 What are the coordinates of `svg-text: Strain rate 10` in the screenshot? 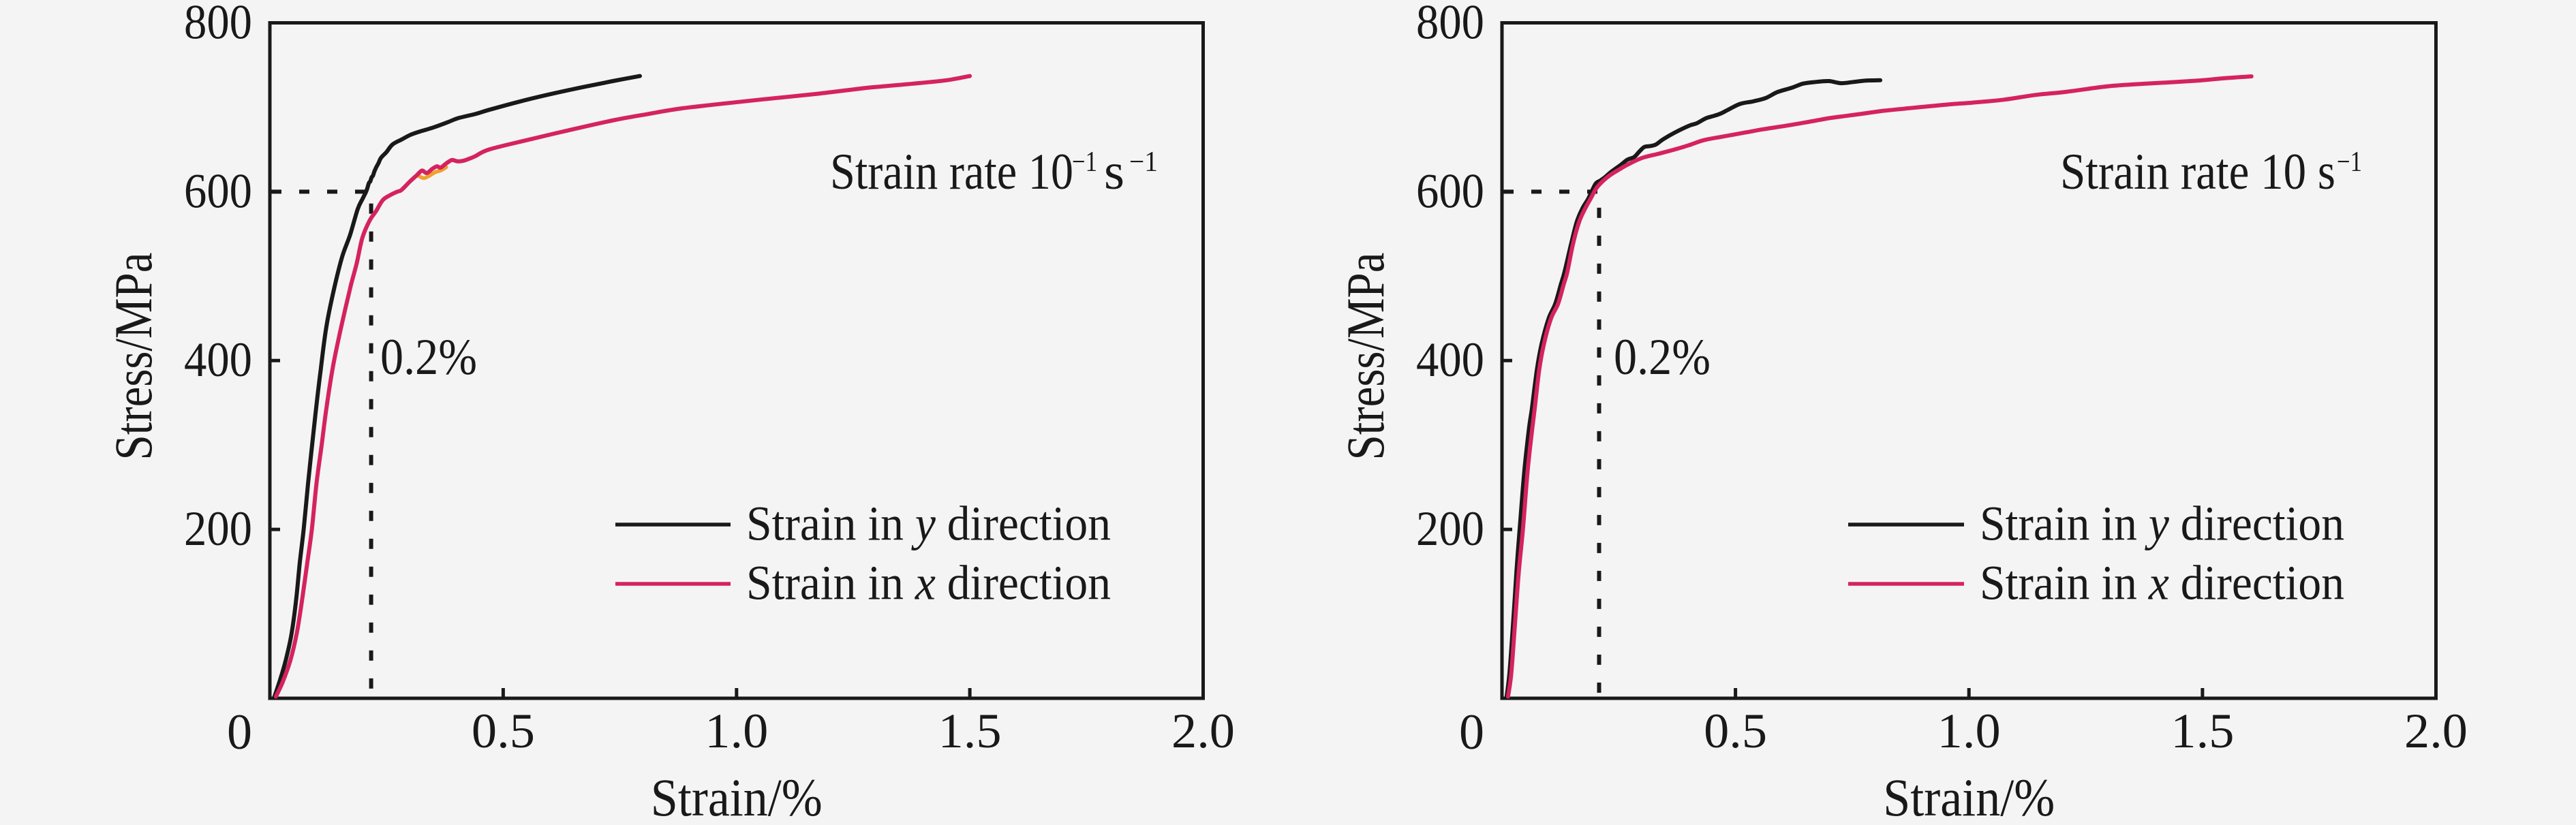 It's located at (951, 172).